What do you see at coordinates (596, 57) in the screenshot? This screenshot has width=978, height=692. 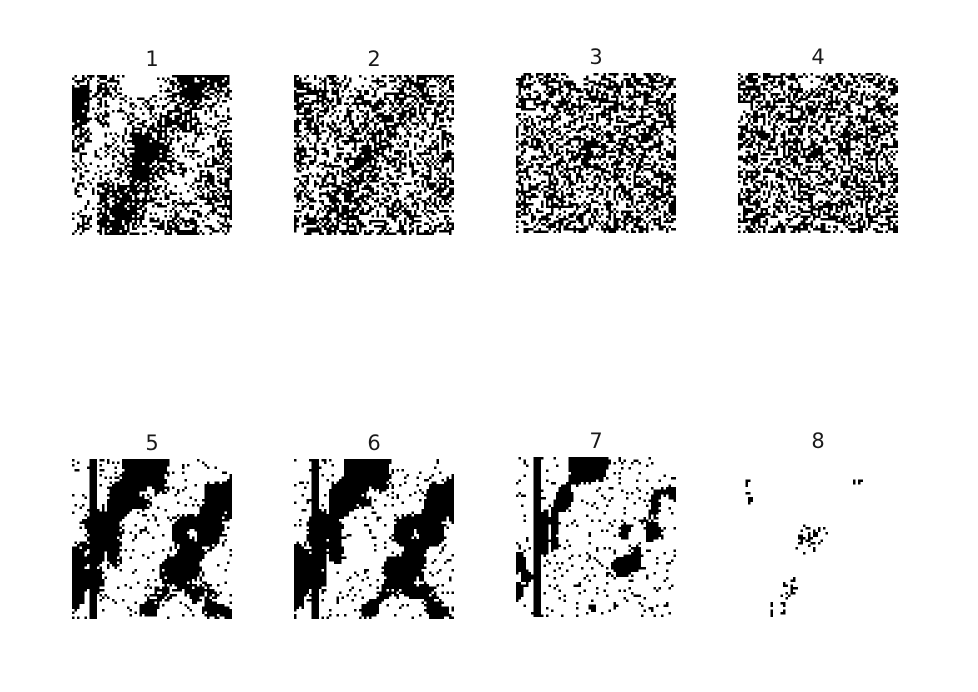 I see `panel-label: 3` at bounding box center [596, 57].